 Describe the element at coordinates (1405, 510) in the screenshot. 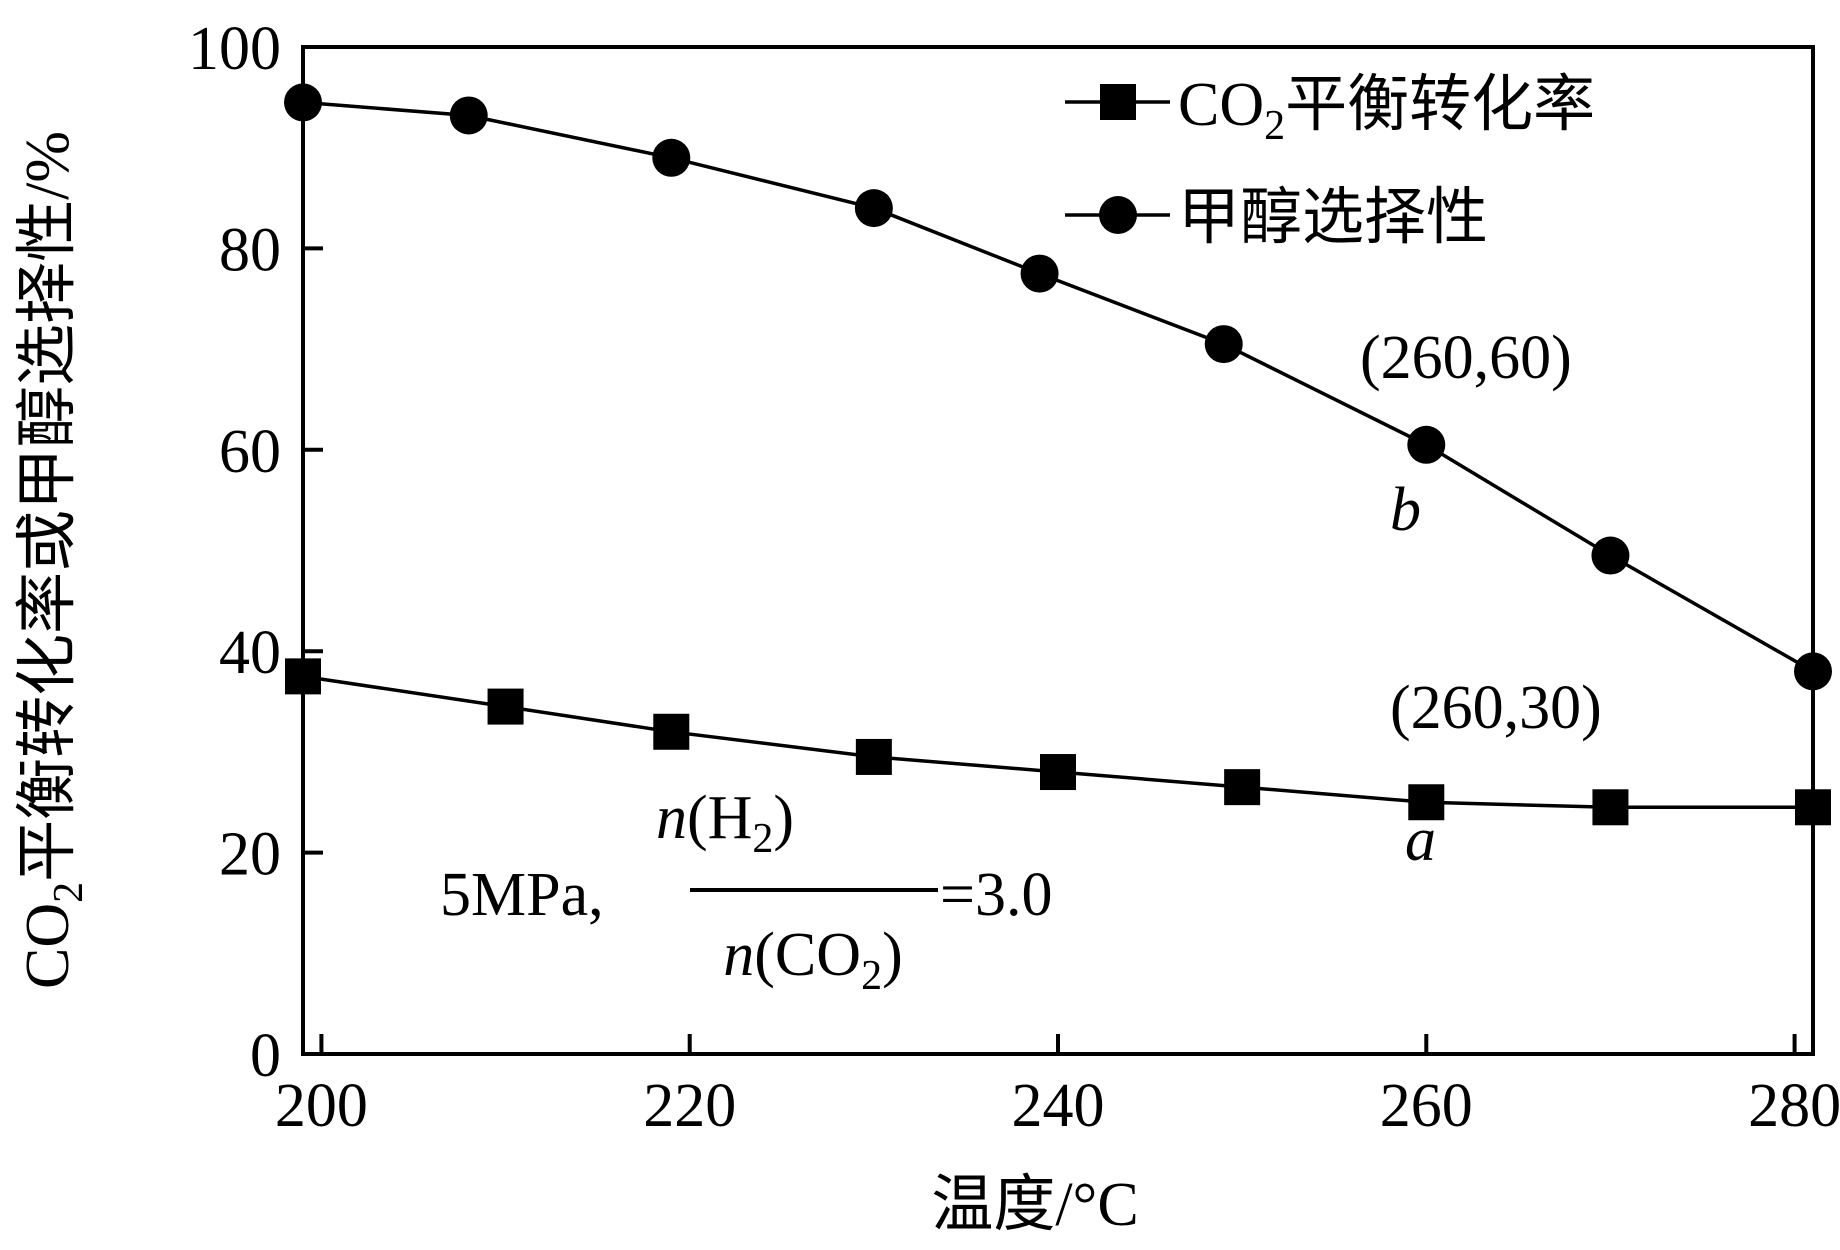

I see `curve-label-b: b` at that location.